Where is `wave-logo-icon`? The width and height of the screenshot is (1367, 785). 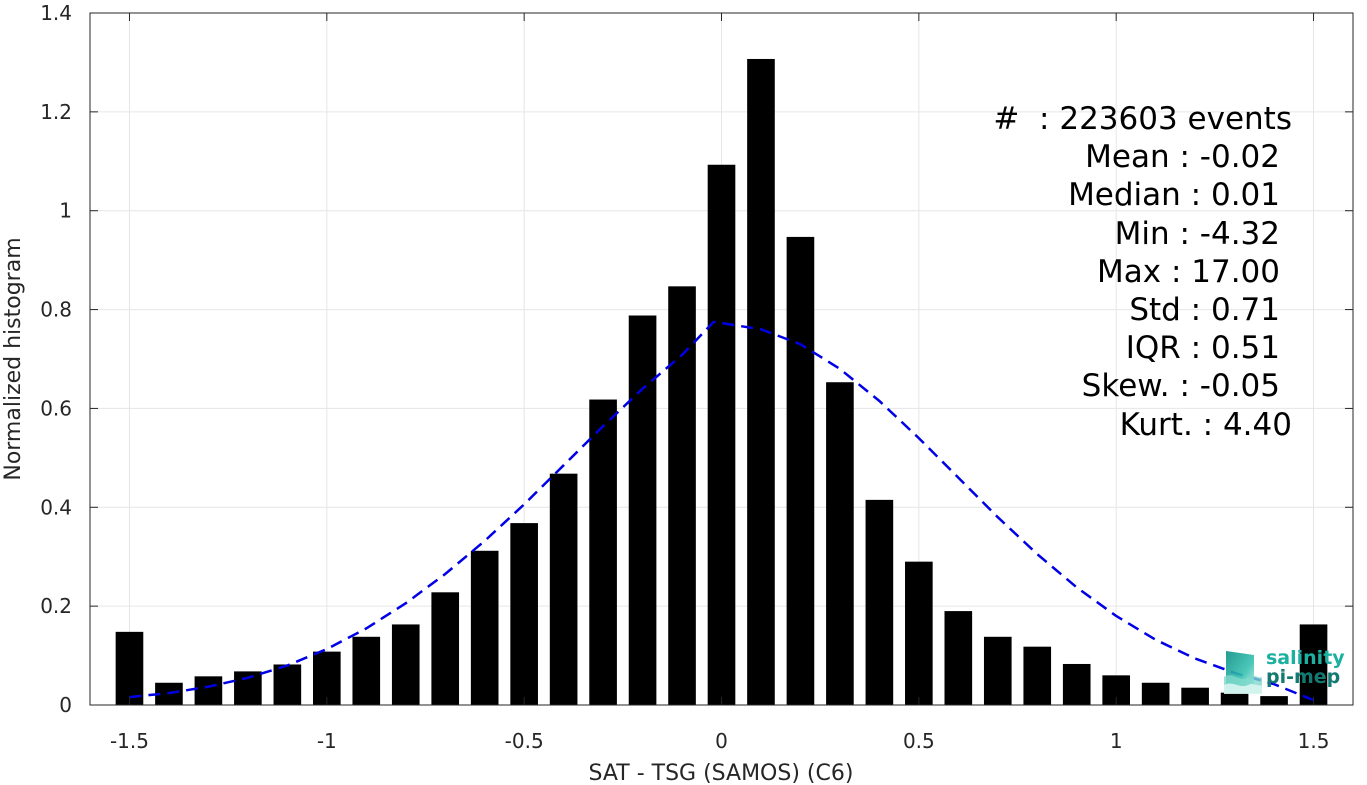 wave-logo-icon is located at coordinates (1243, 672).